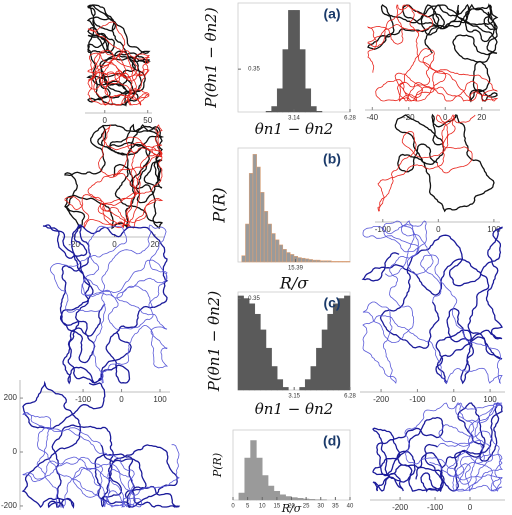 The width and height of the screenshot is (512, 515). What do you see at coordinates (294, 397) in the screenshot?
I see `x-tick-label: 3.15` at bounding box center [294, 397].